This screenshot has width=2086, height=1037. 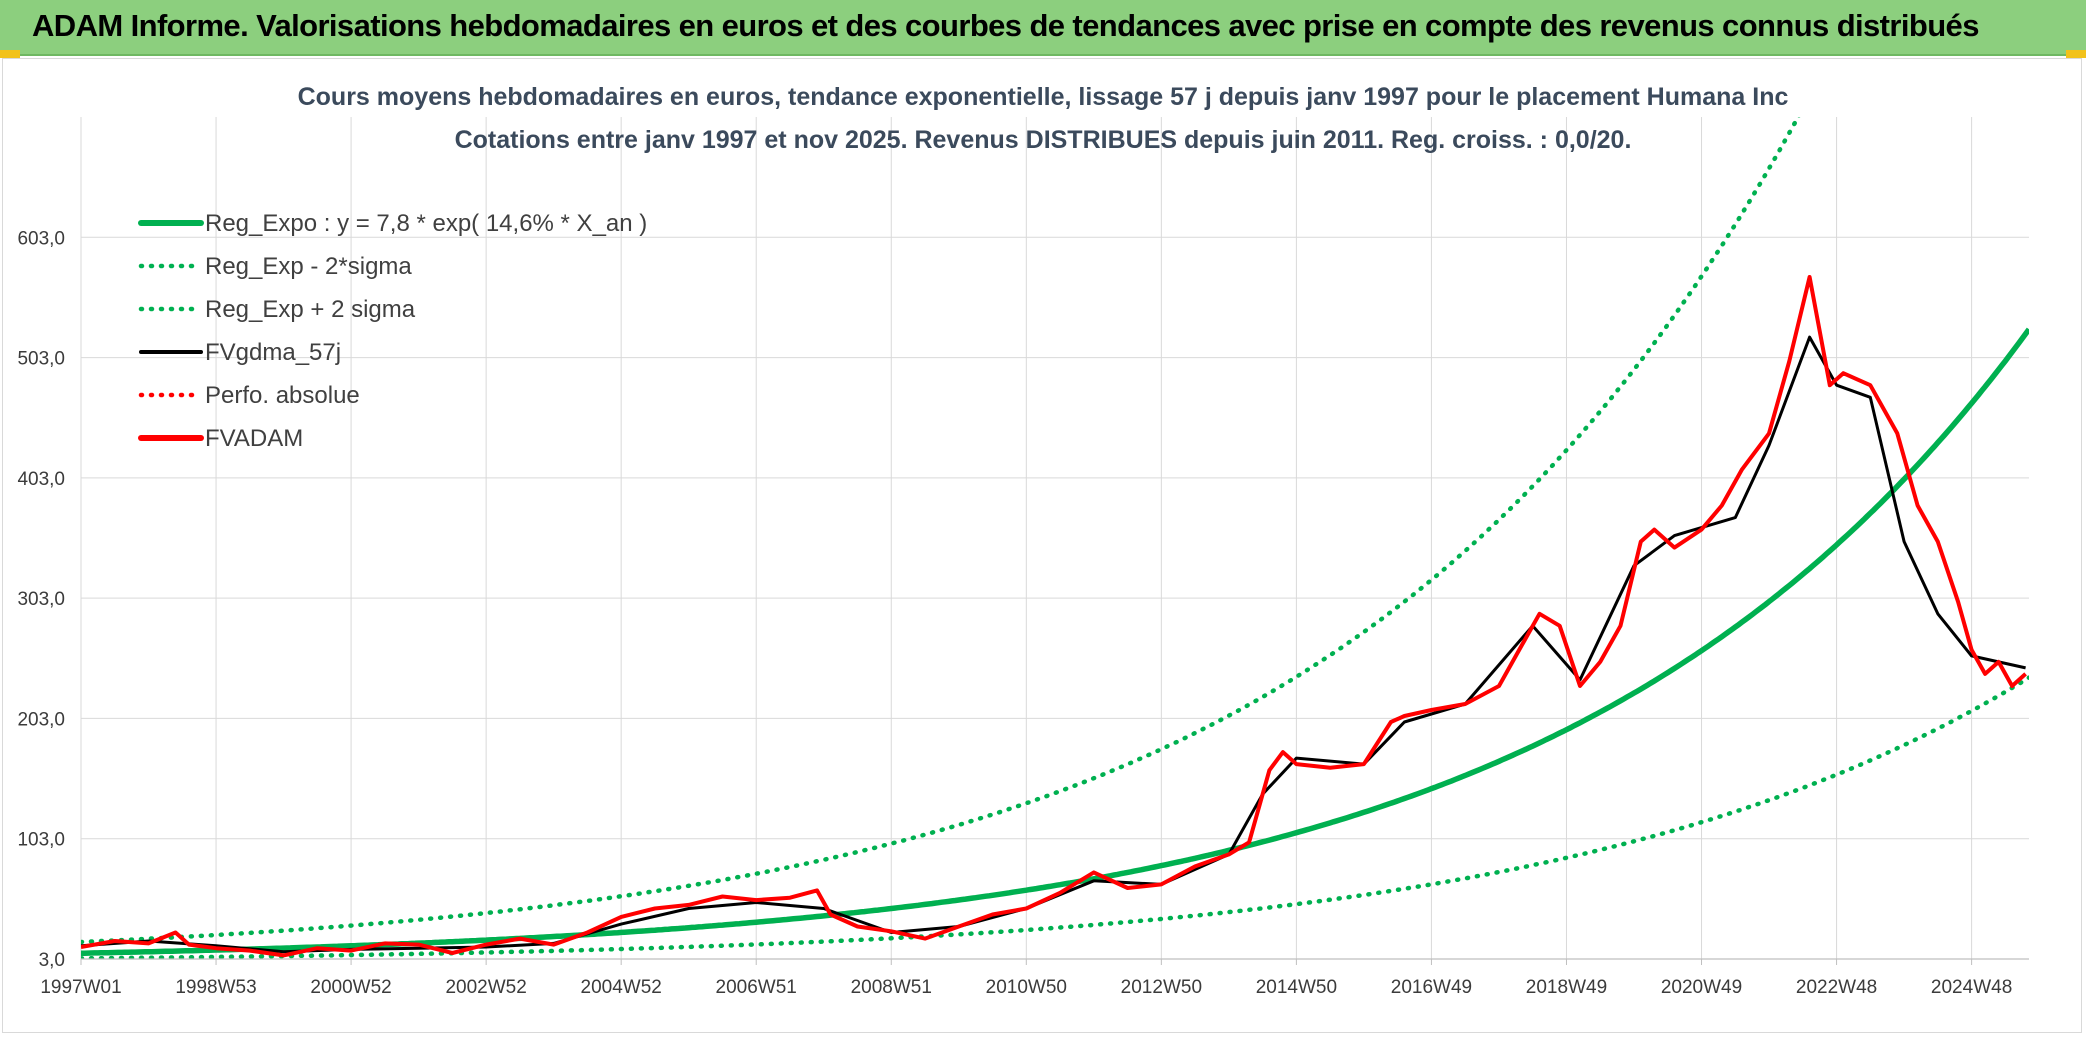 What do you see at coordinates (41, 238) in the screenshot?
I see `y-tick-label: 603,0` at bounding box center [41, 238].